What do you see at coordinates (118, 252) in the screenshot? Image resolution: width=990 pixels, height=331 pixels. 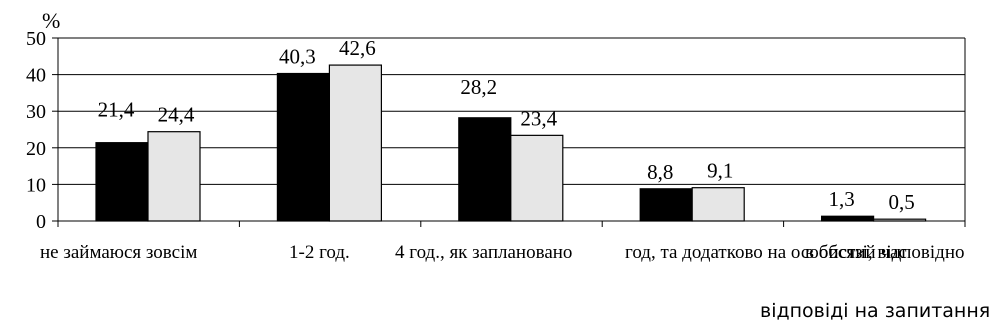 I see `category-label: не займаюся зовсім` at bounding box center [118, 252].